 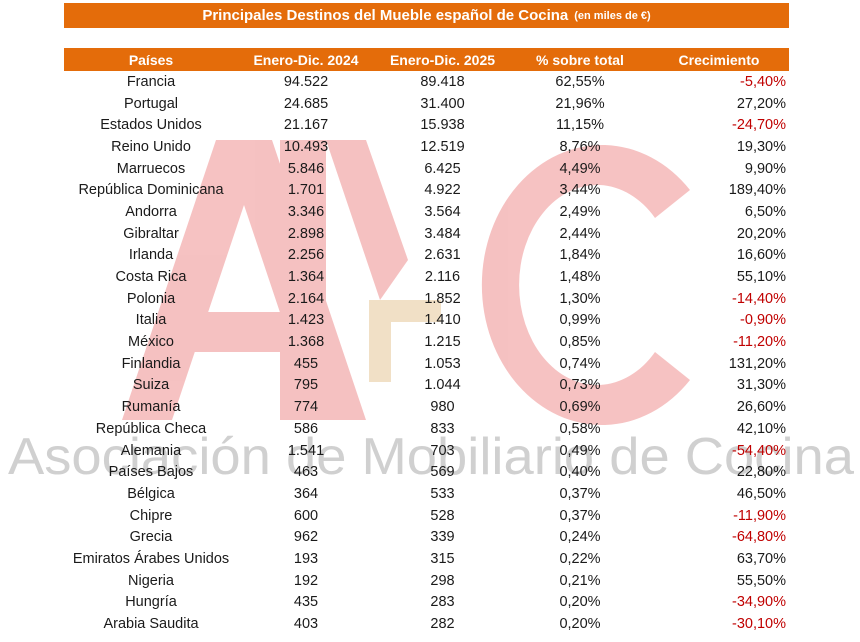 I want to click on share-cell: 11,15%, so click(x=580, y=125).